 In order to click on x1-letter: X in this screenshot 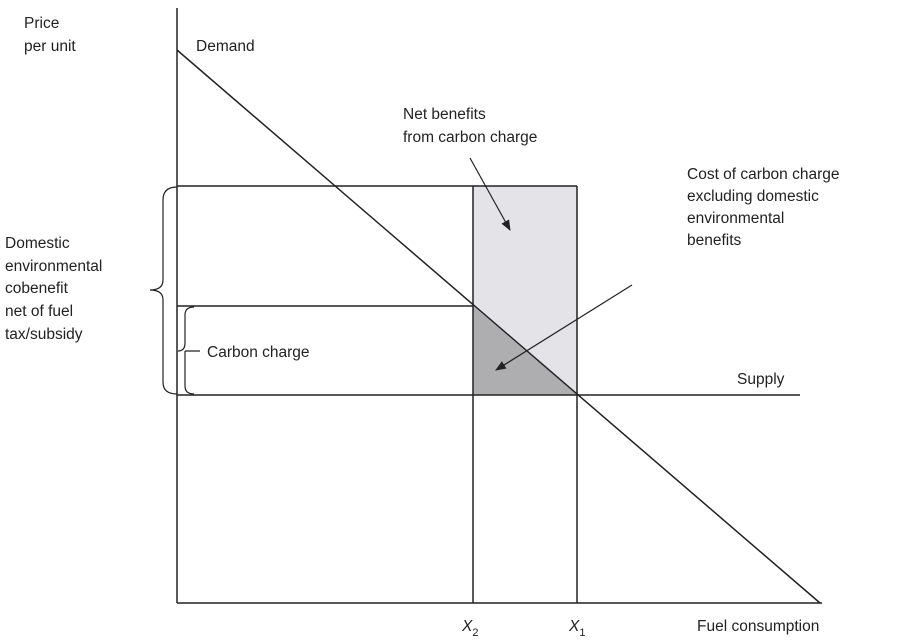, I will do `click(574, 626)`.